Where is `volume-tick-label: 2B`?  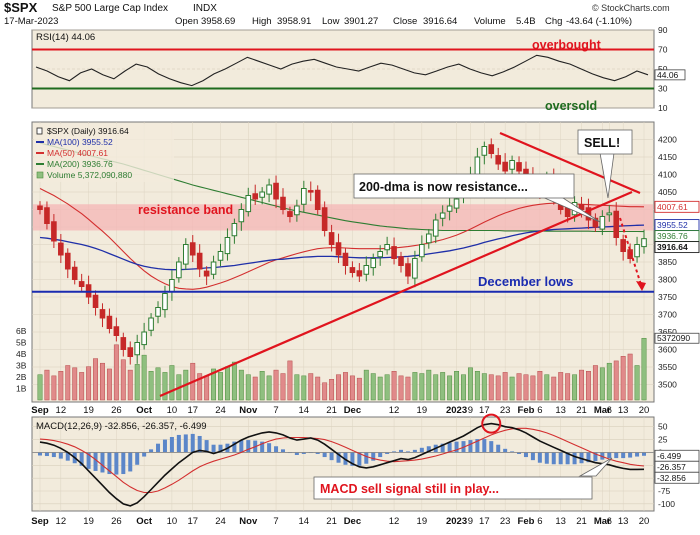
volume-tick-label: 2B is located at coordinates (21, 377).